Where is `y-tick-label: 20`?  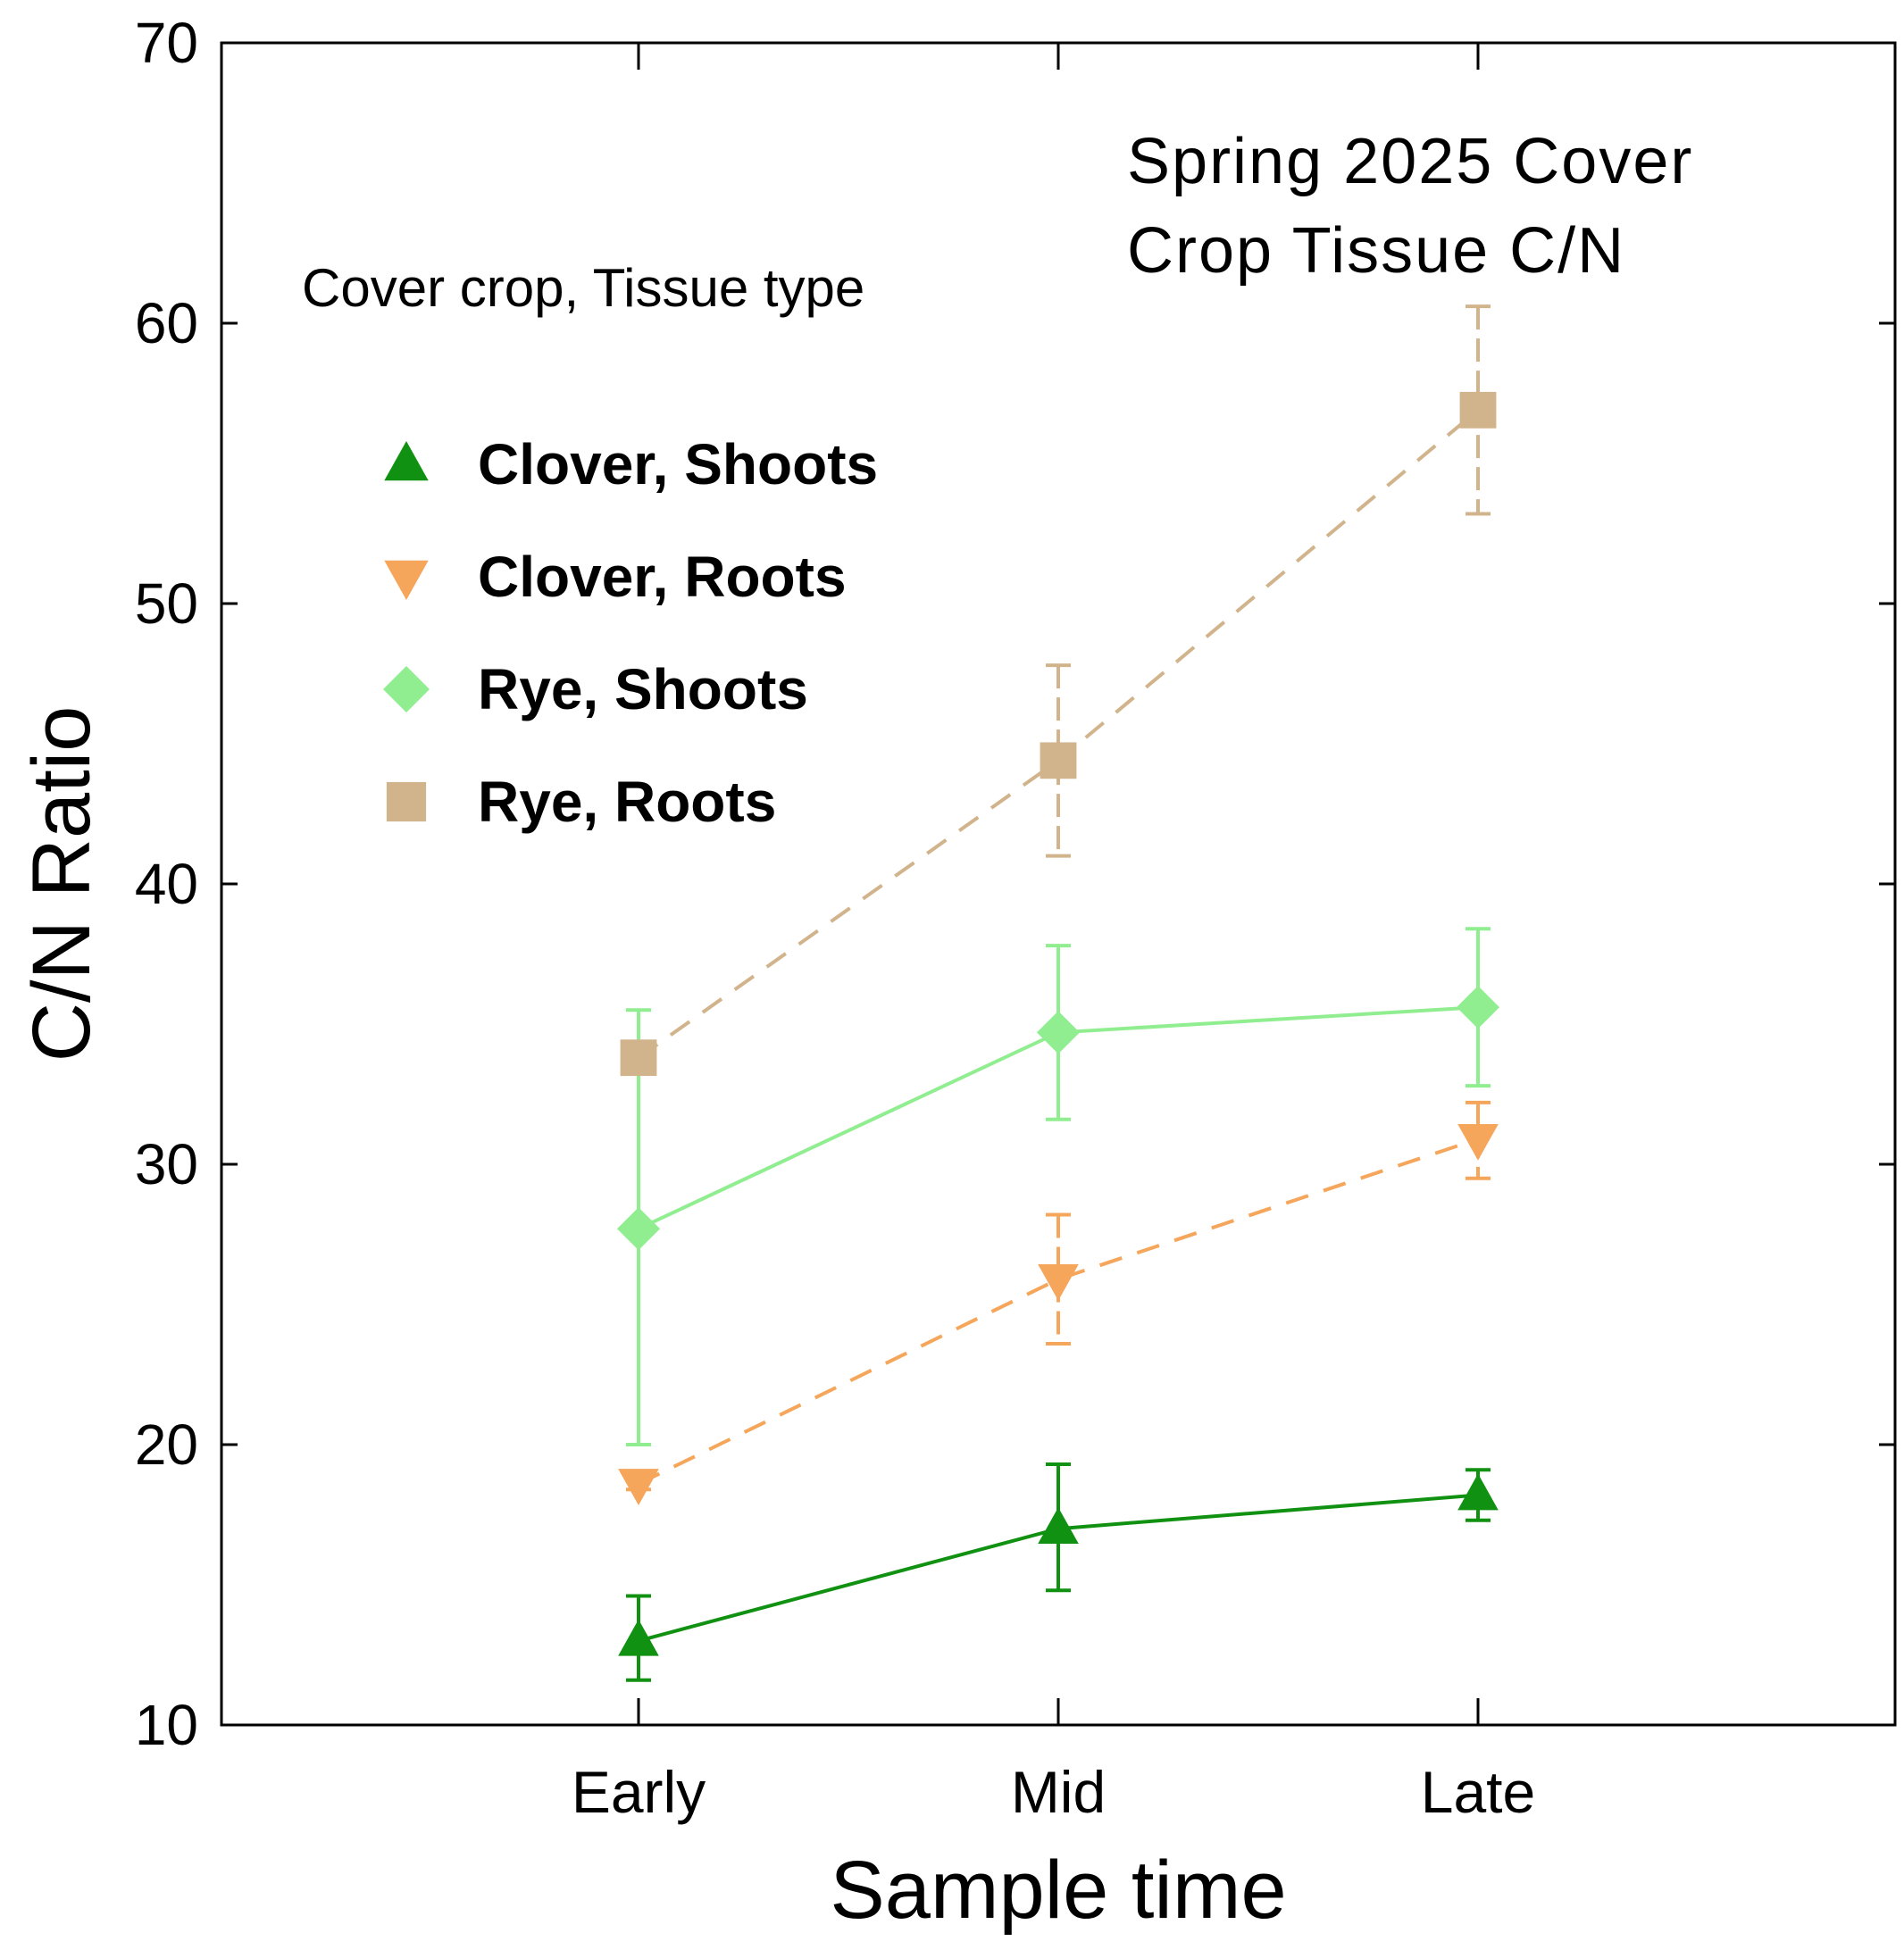 y-tick-label: 20 is located at coordinates (166, 1444).